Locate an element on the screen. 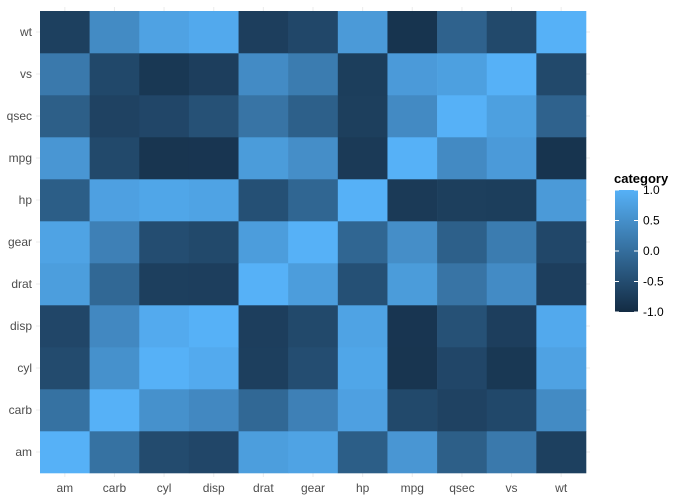 This screenshot has width=700, height=500. tile-gear-cyl is located at coordinates (313, 368).